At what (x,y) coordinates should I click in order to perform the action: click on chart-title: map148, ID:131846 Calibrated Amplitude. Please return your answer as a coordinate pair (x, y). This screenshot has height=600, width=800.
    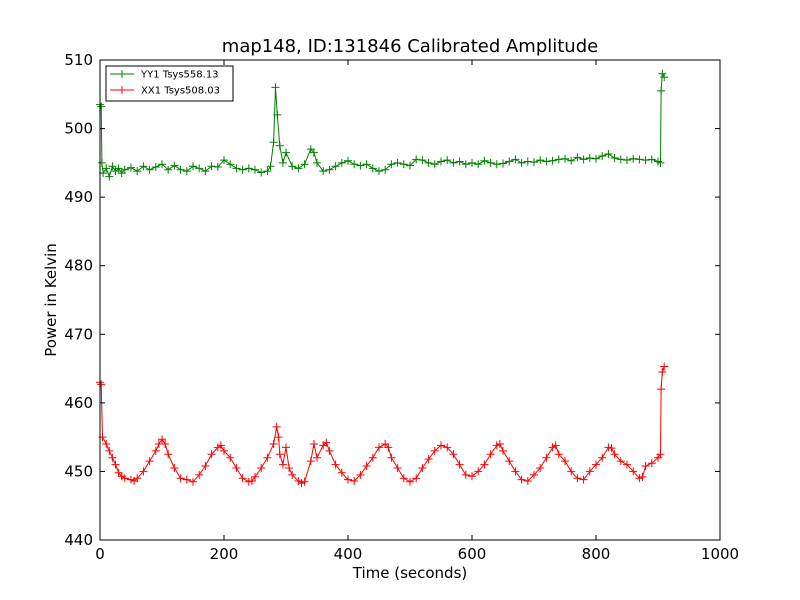
    Looking at the image, I should click on (410, 46).